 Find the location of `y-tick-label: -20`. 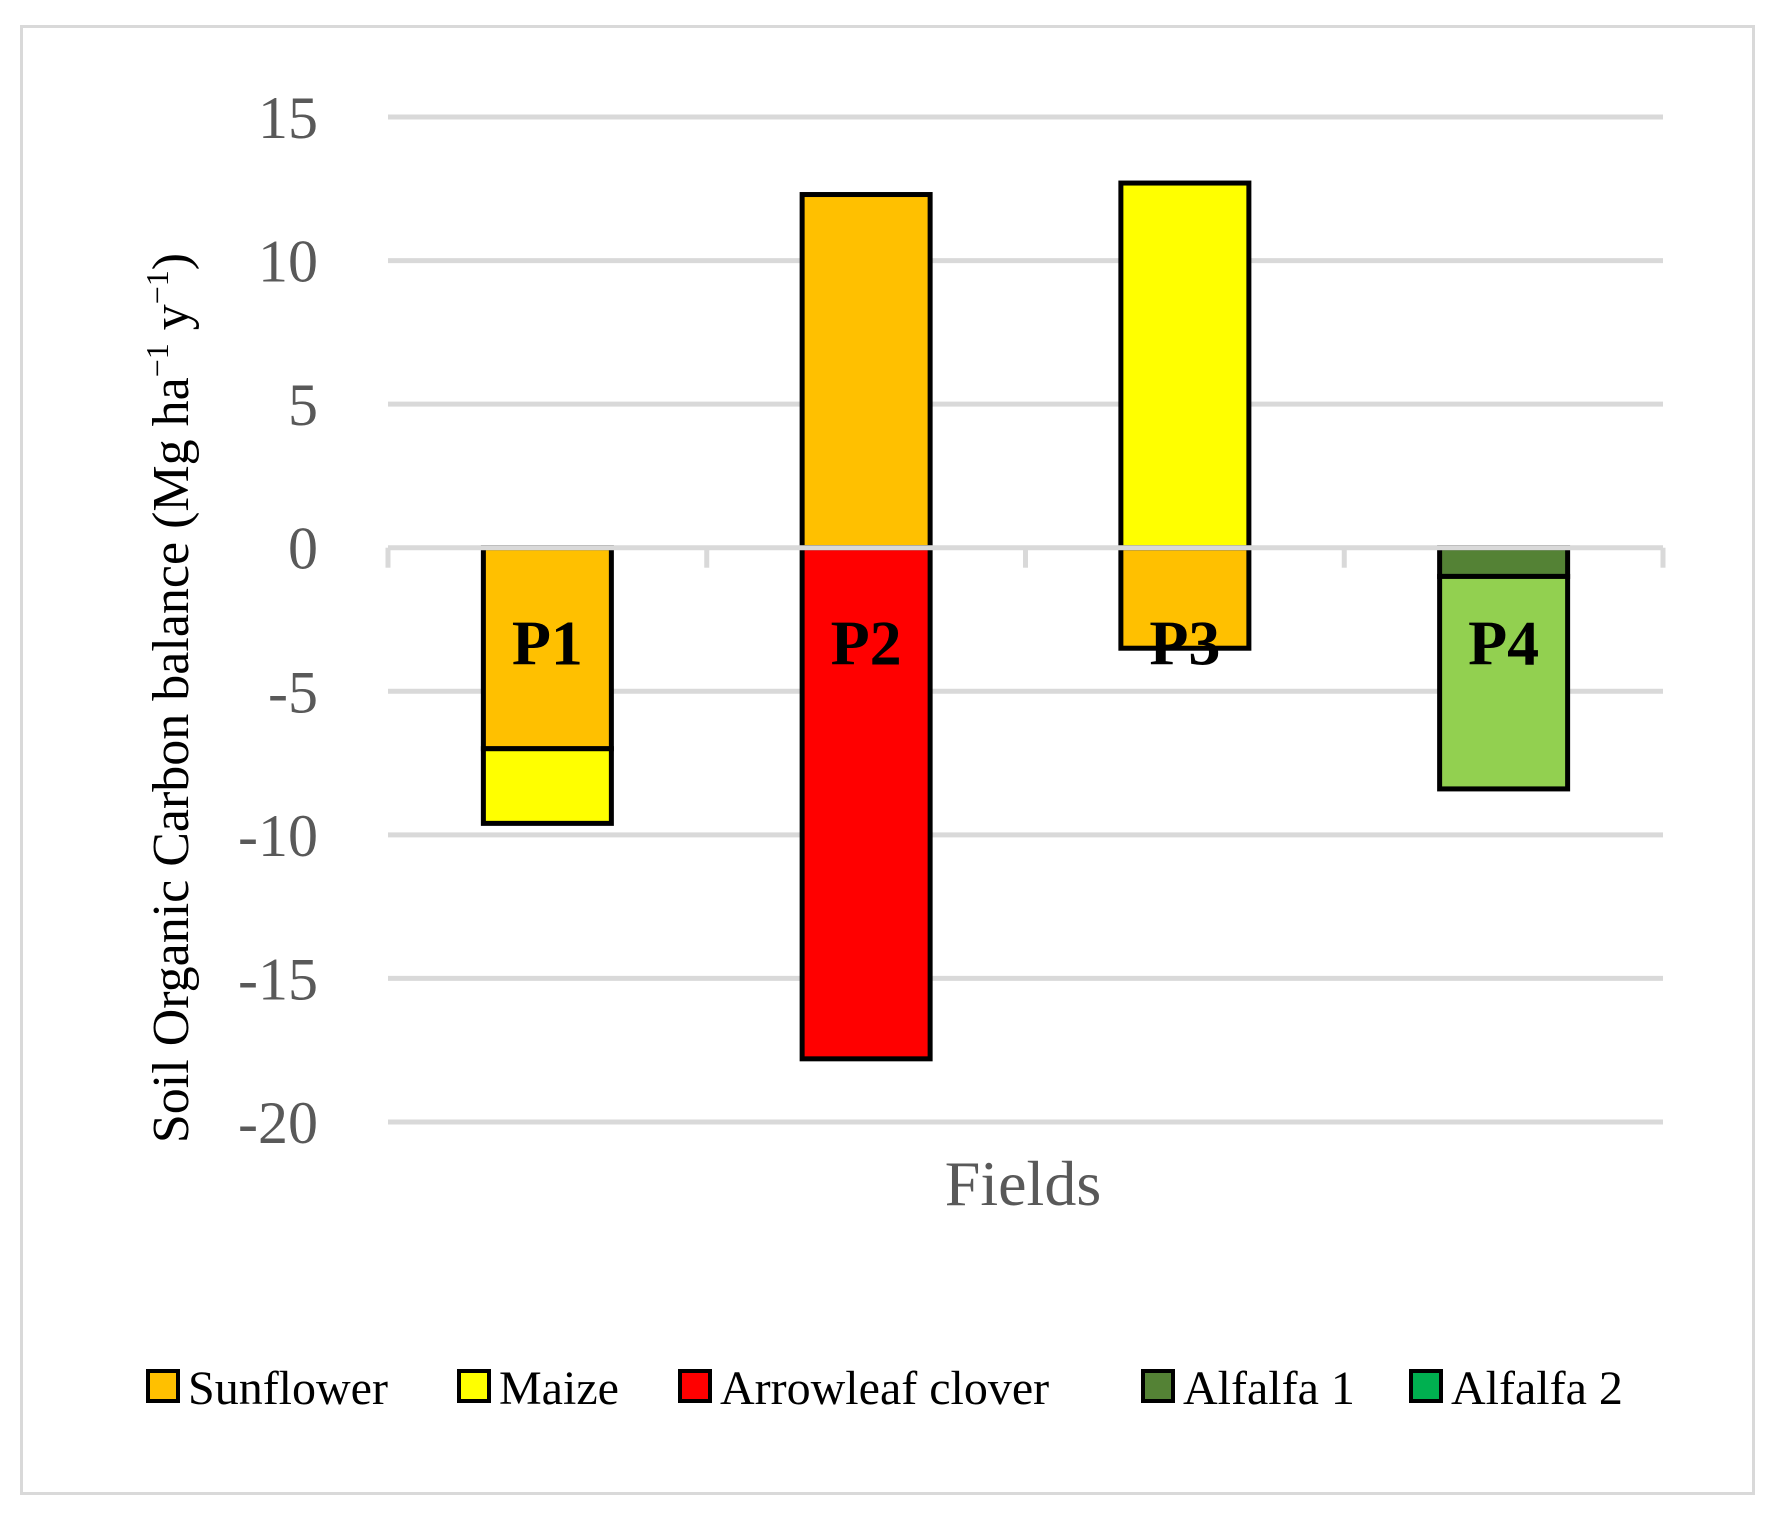

y-tick-label: -20 is located at coordinates (278, 1123).